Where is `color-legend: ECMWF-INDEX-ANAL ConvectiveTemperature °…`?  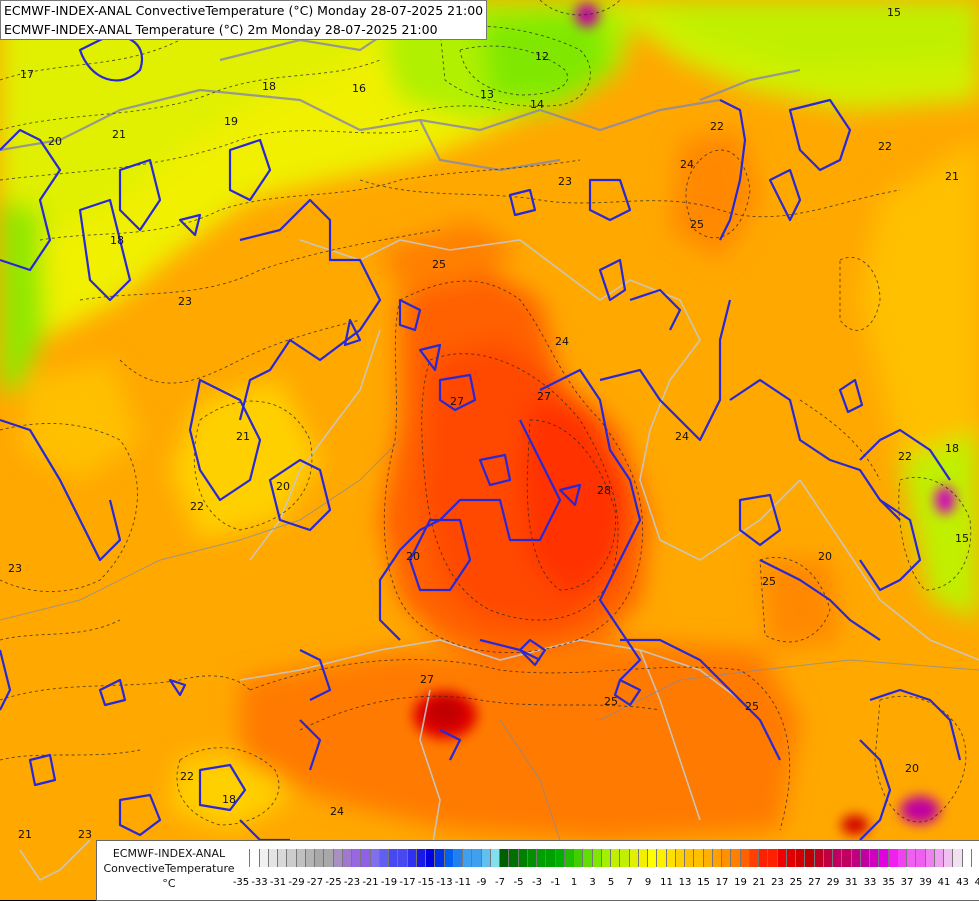 color-legend: ECMWF-INDEX-ANAL ConvectiveTemperature °… is located at coordinates (537, 870).